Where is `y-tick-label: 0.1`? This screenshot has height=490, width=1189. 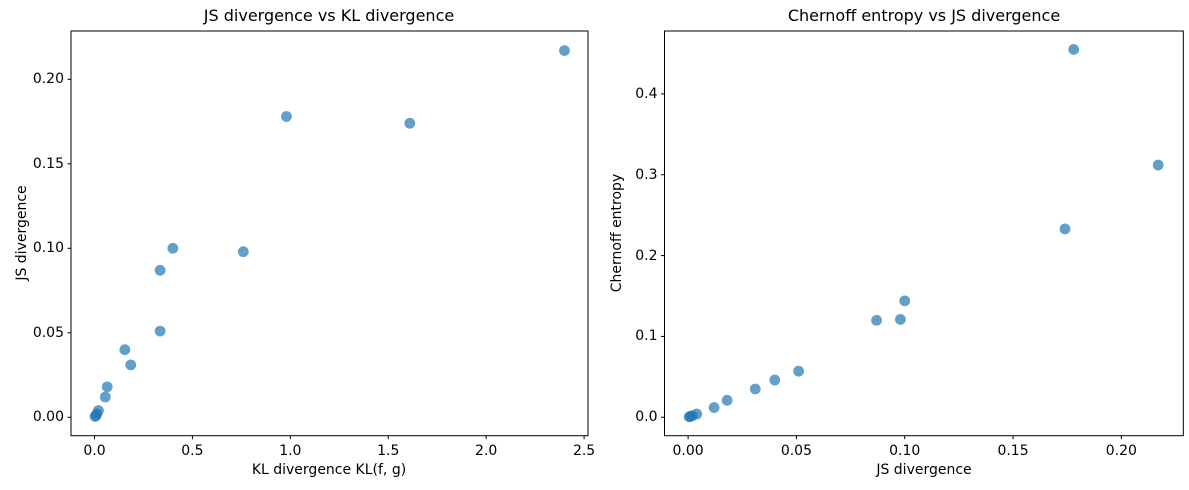
y-tick-label: 0.1 is located at coordinates (646, 336).